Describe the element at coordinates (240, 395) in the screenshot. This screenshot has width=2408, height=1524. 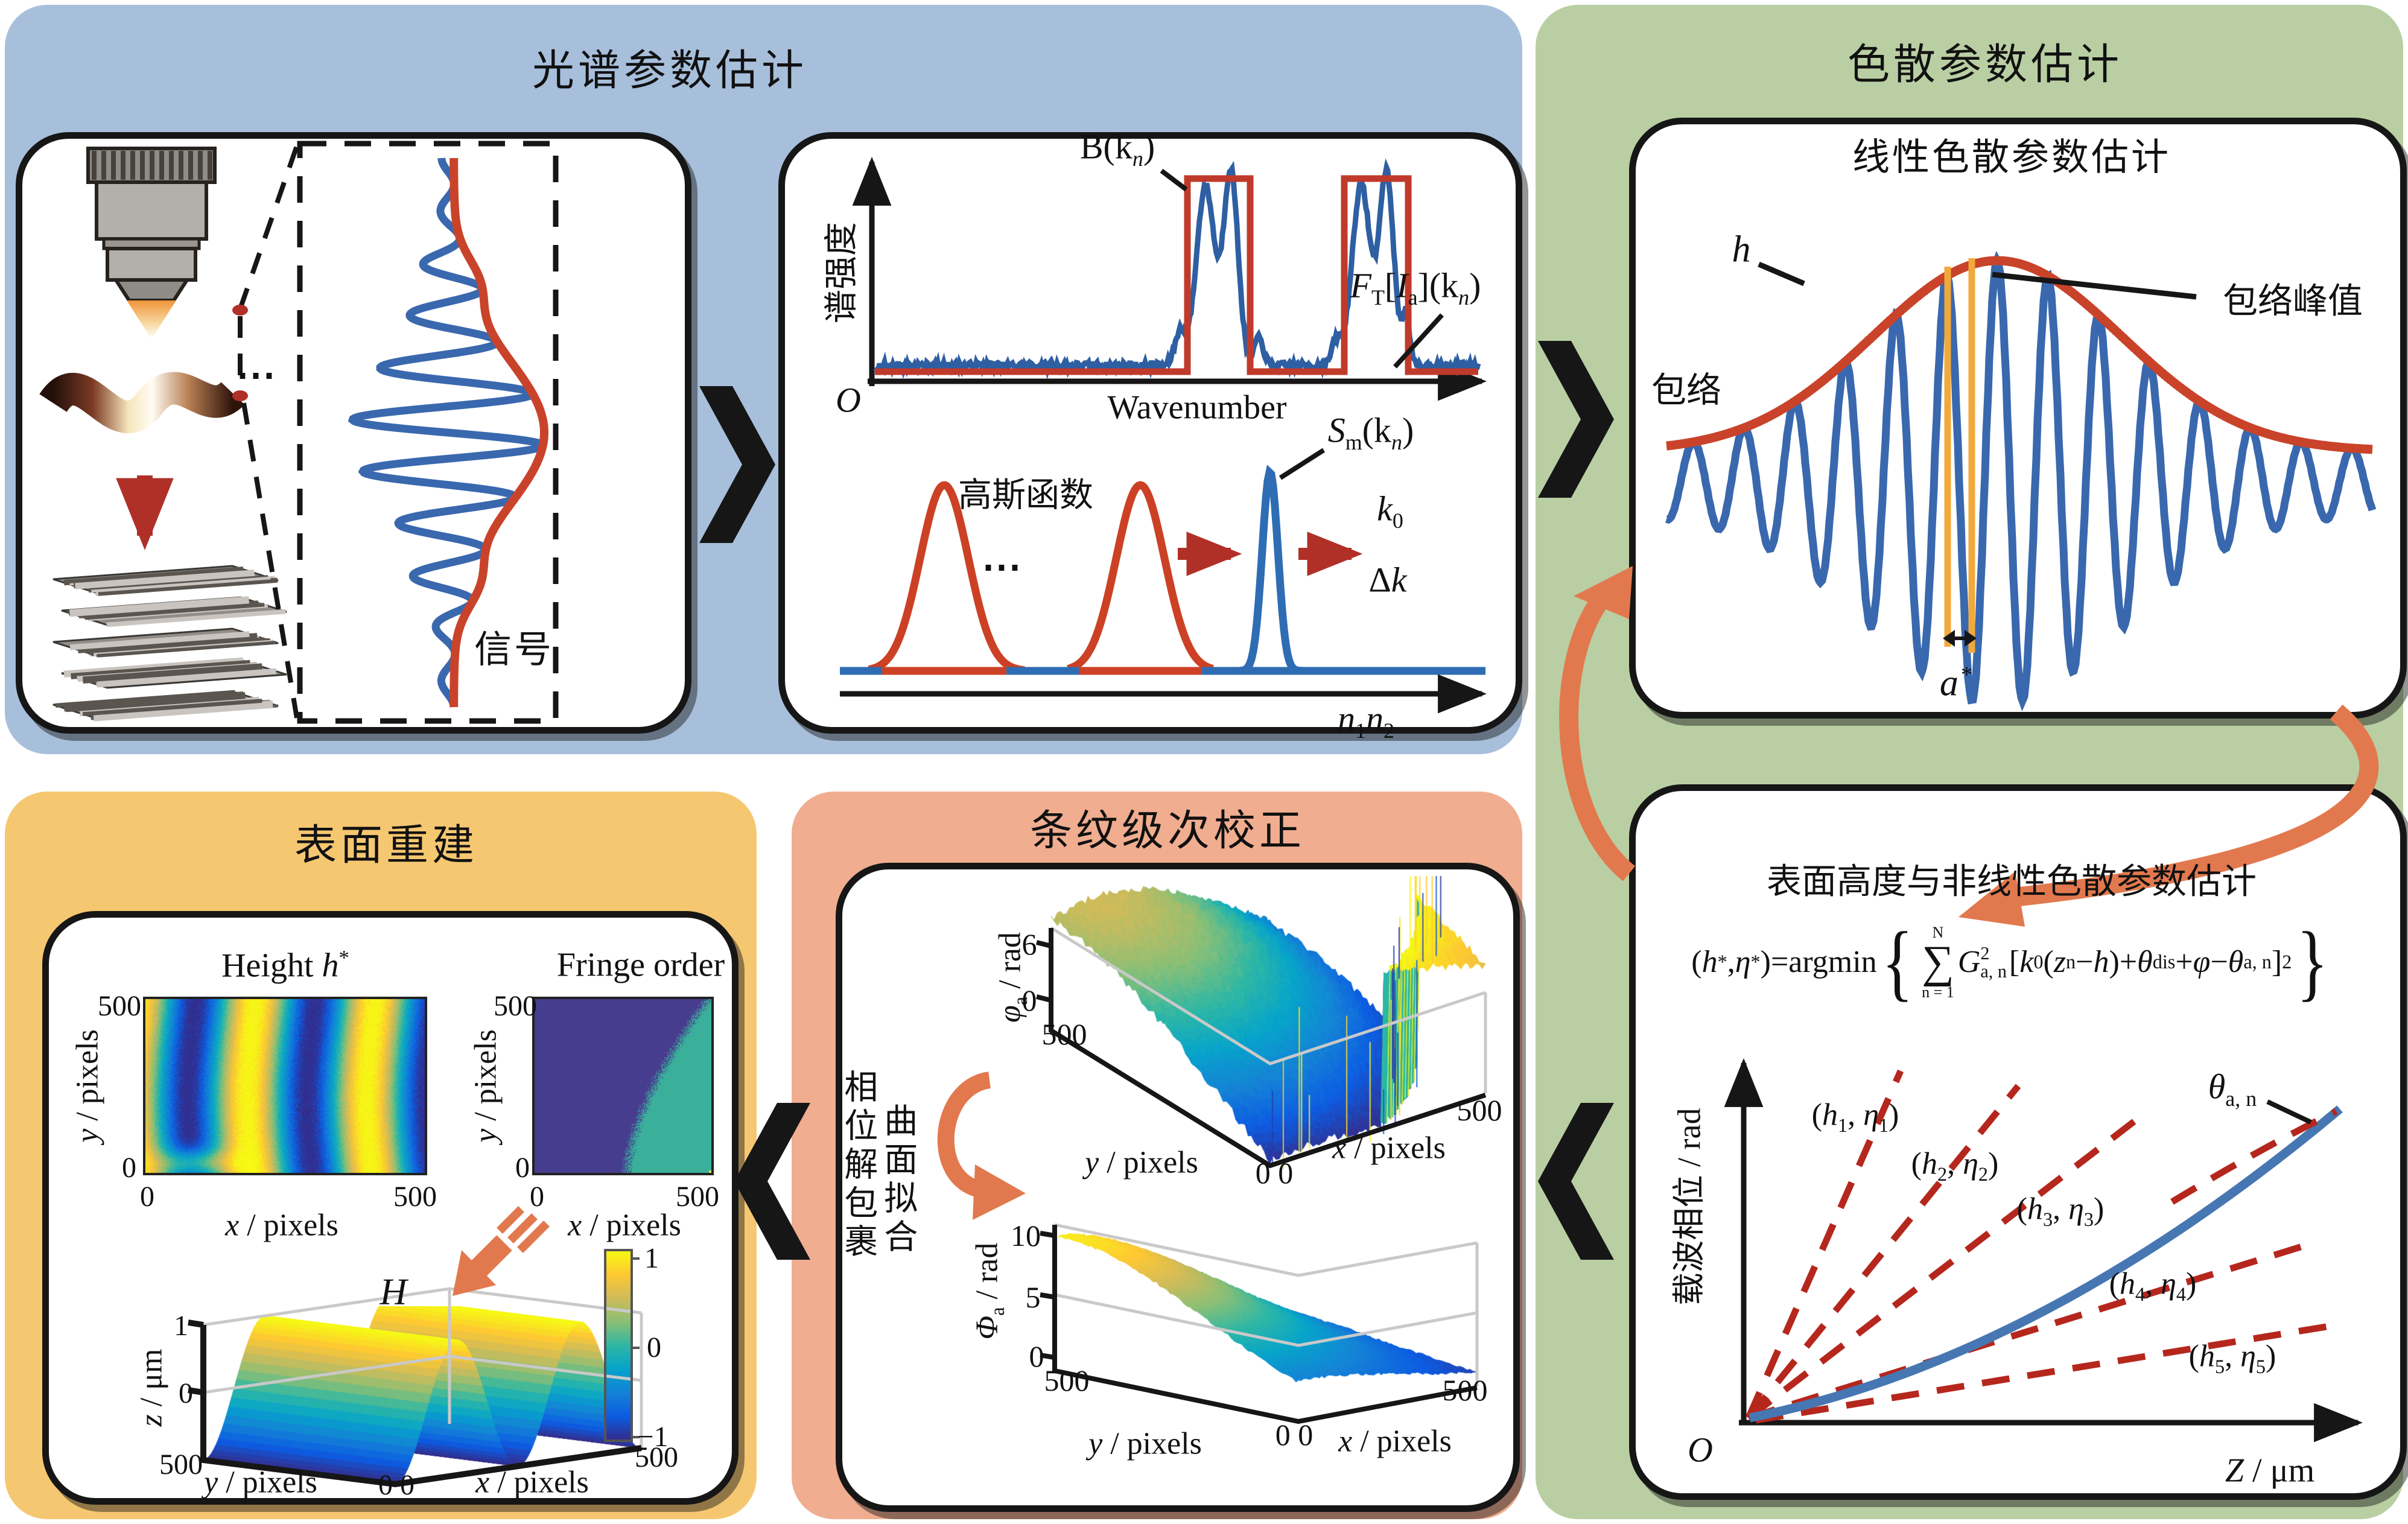
I see `scan-dot-bottom` at that location.